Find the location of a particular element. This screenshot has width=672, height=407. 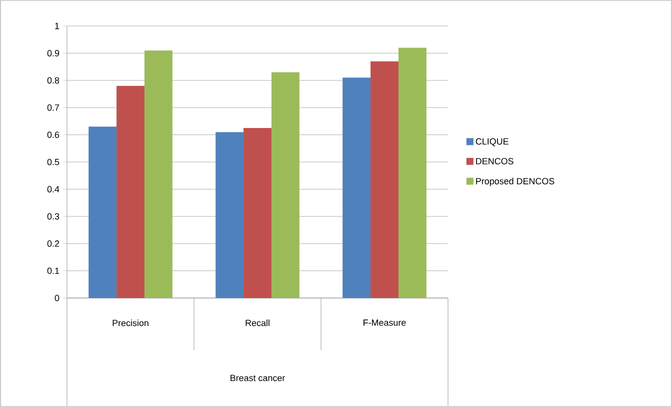

x-tick-label: F-Measure is located at coordinates (385, 323).